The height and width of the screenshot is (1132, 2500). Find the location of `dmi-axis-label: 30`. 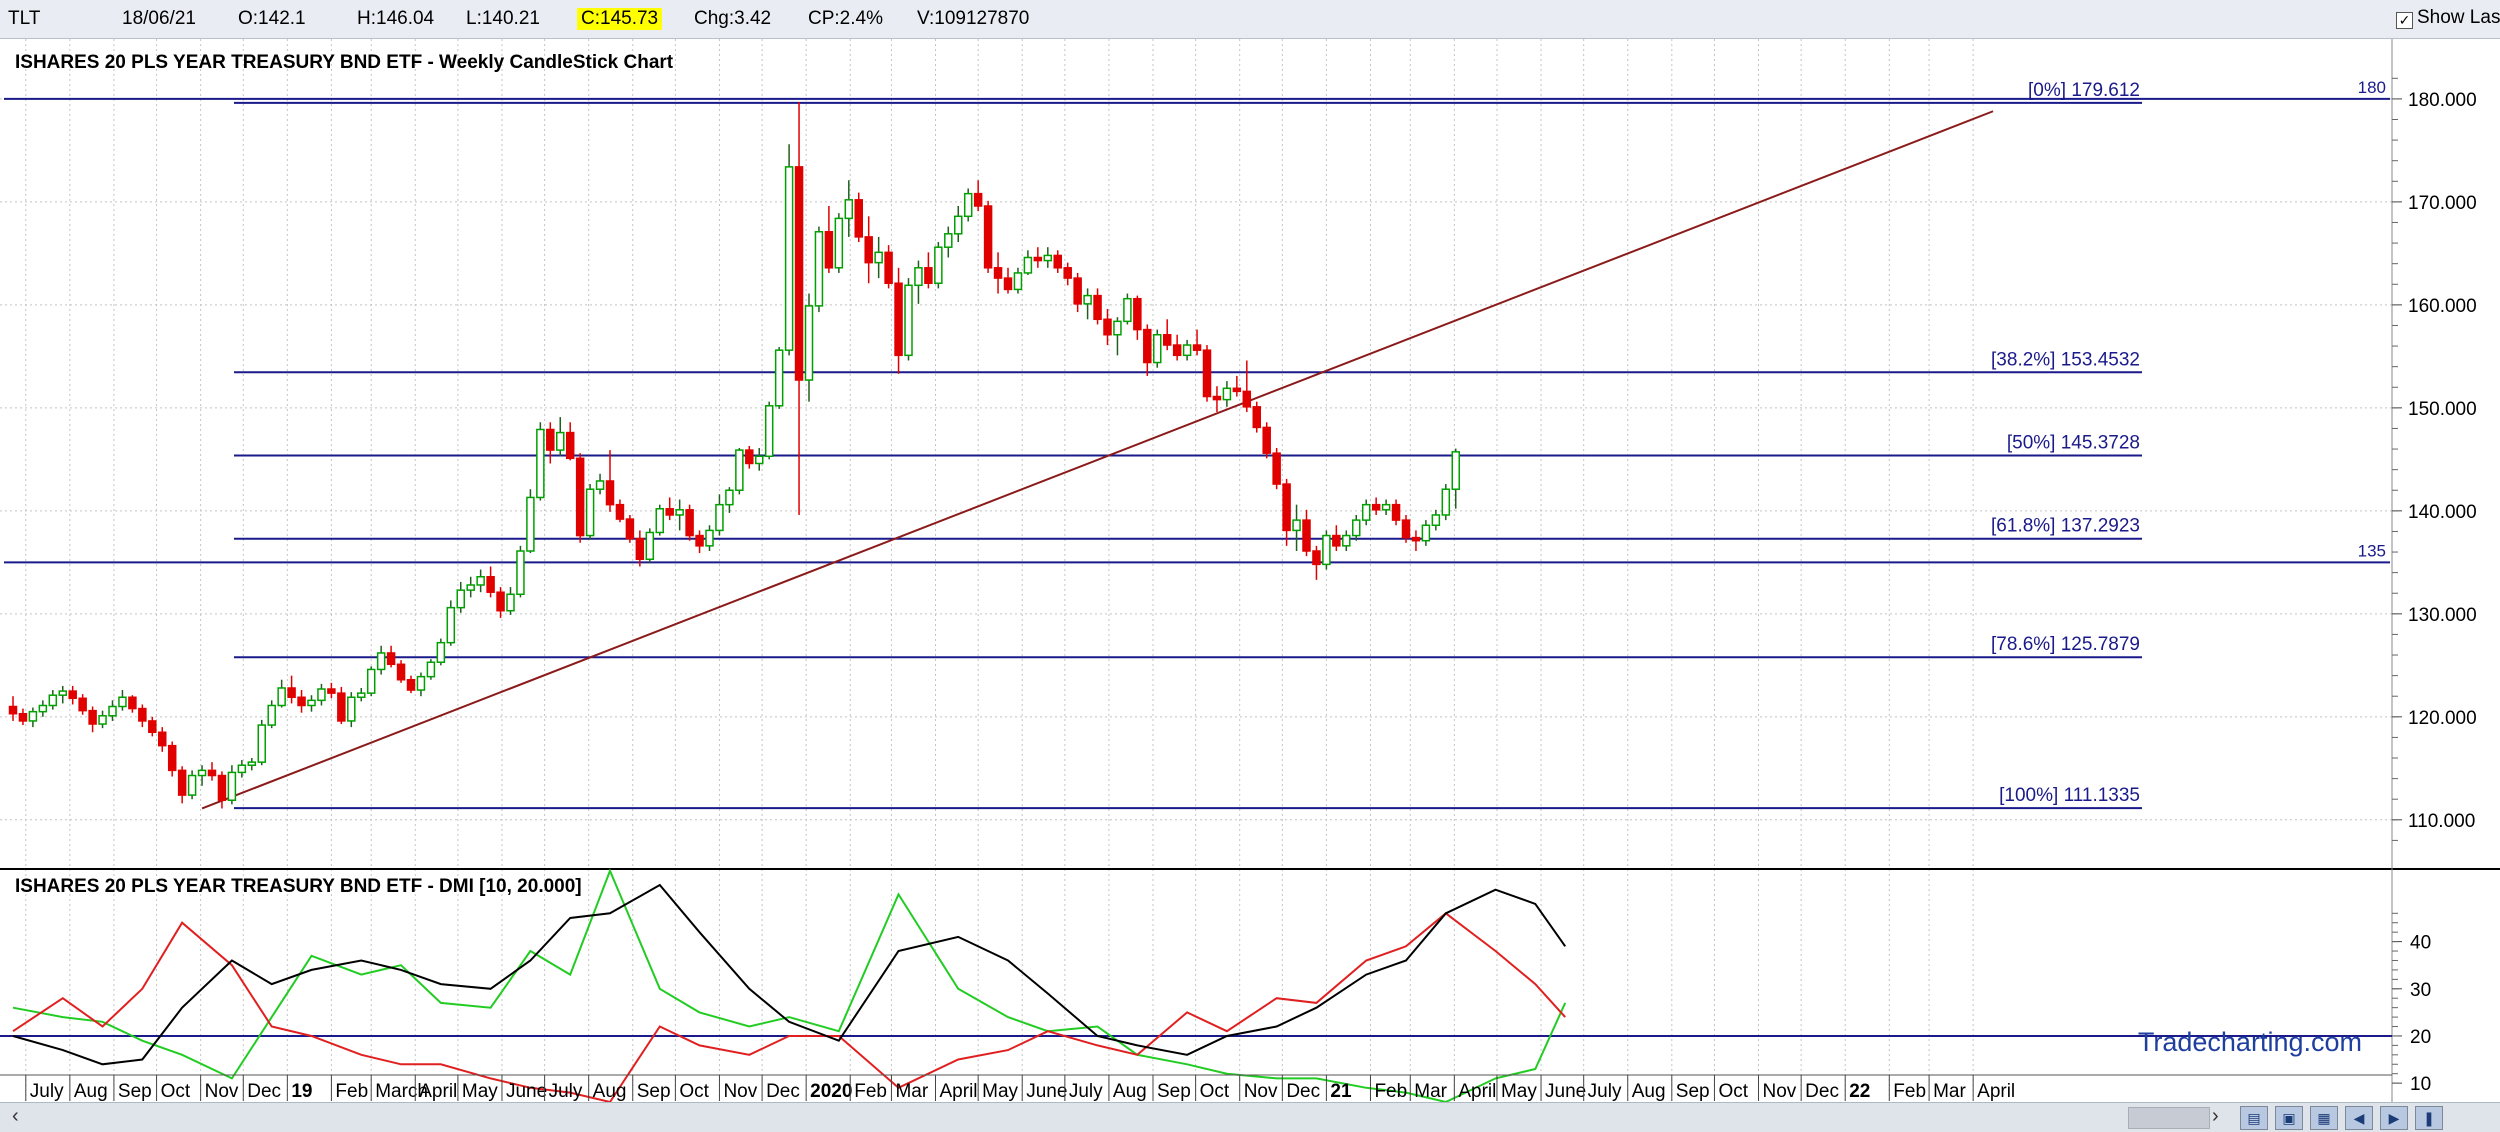

dmi-axis-label: 30 is located at coordinates (2420, 990).